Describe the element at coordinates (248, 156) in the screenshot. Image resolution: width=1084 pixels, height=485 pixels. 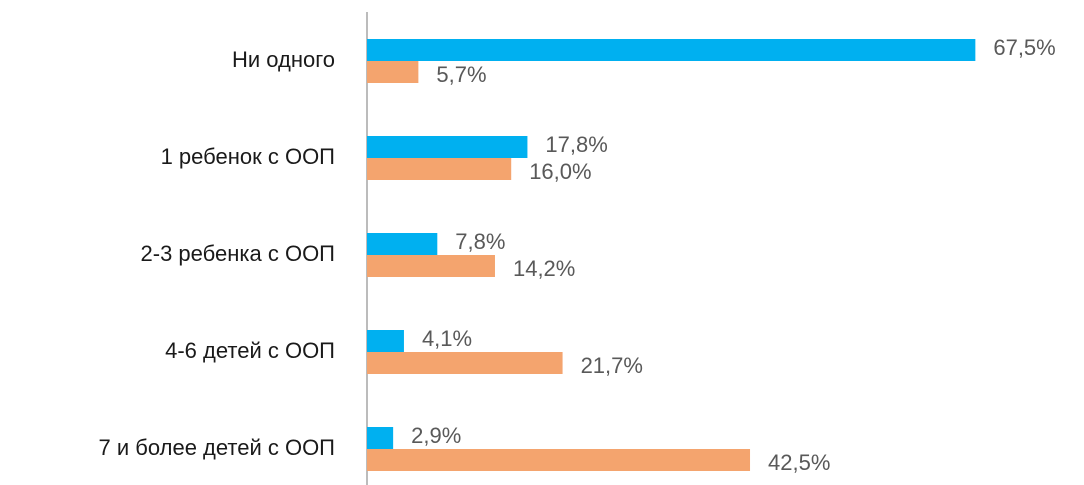
I see `category-label: 1 ребенок с ООП` at that location.